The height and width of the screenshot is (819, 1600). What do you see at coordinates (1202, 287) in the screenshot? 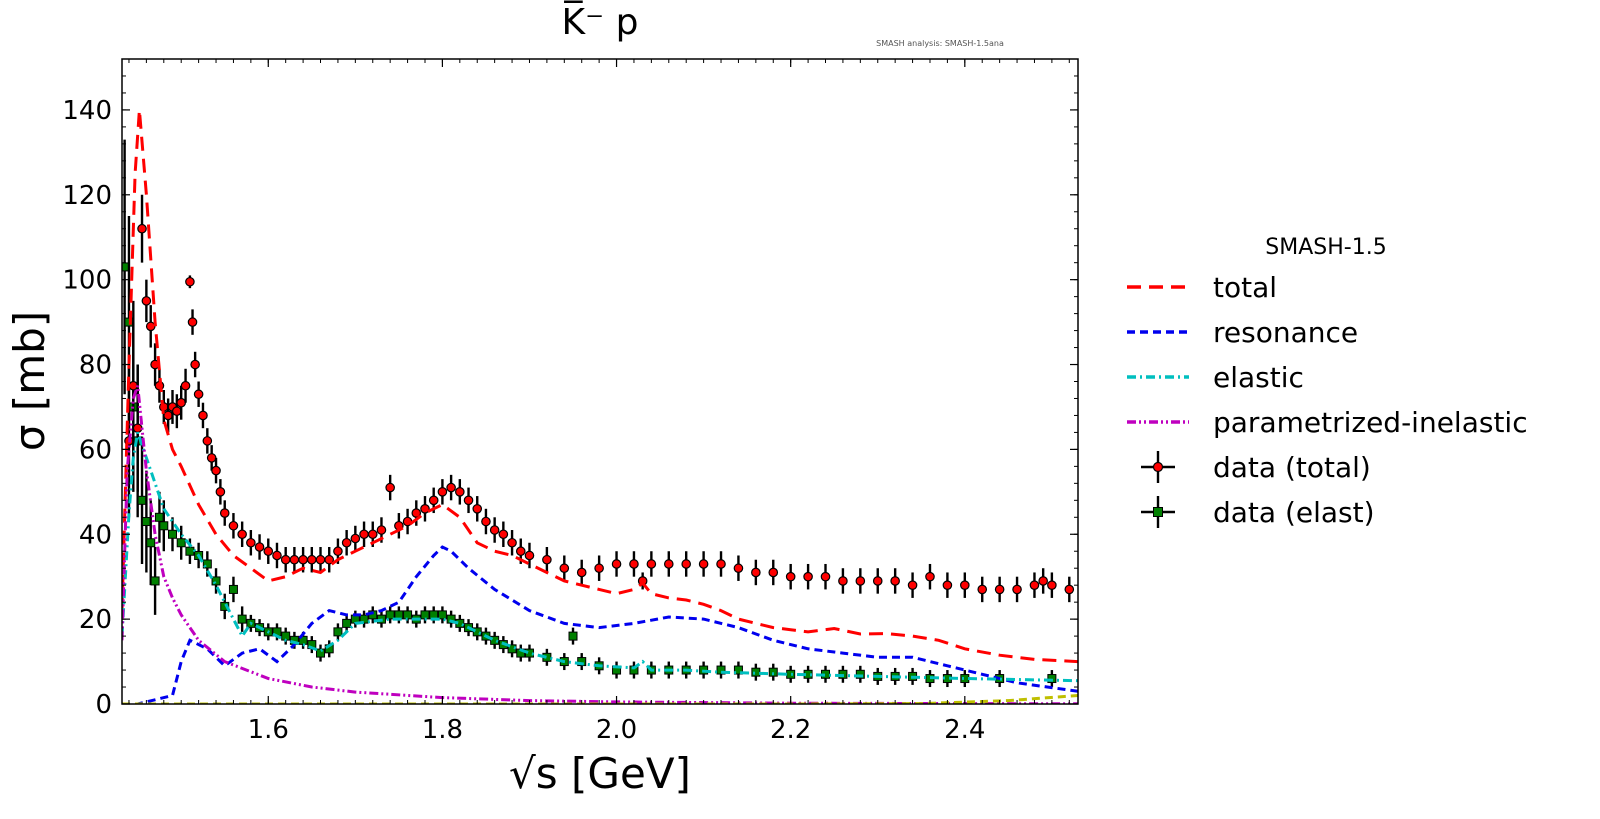
I see `legend-item-total: total` at bounding box center [1202, 287].